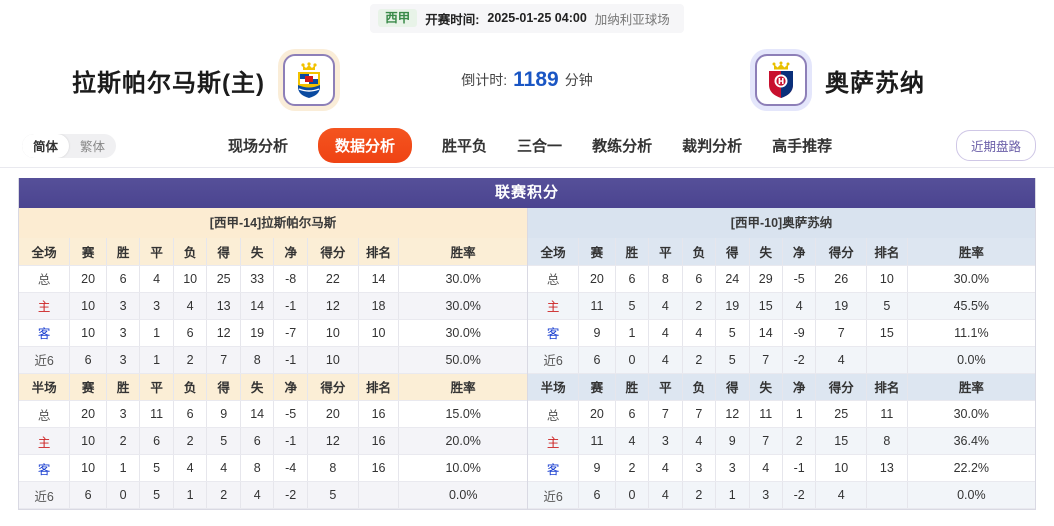 The height and width of the screenshot is (526, 1054). Describe the element at coordinates (781, 279) in the screenshot. I see `table-row: 总 20 6 8 6 24 29 -5 26 10 30.0%` at that location.